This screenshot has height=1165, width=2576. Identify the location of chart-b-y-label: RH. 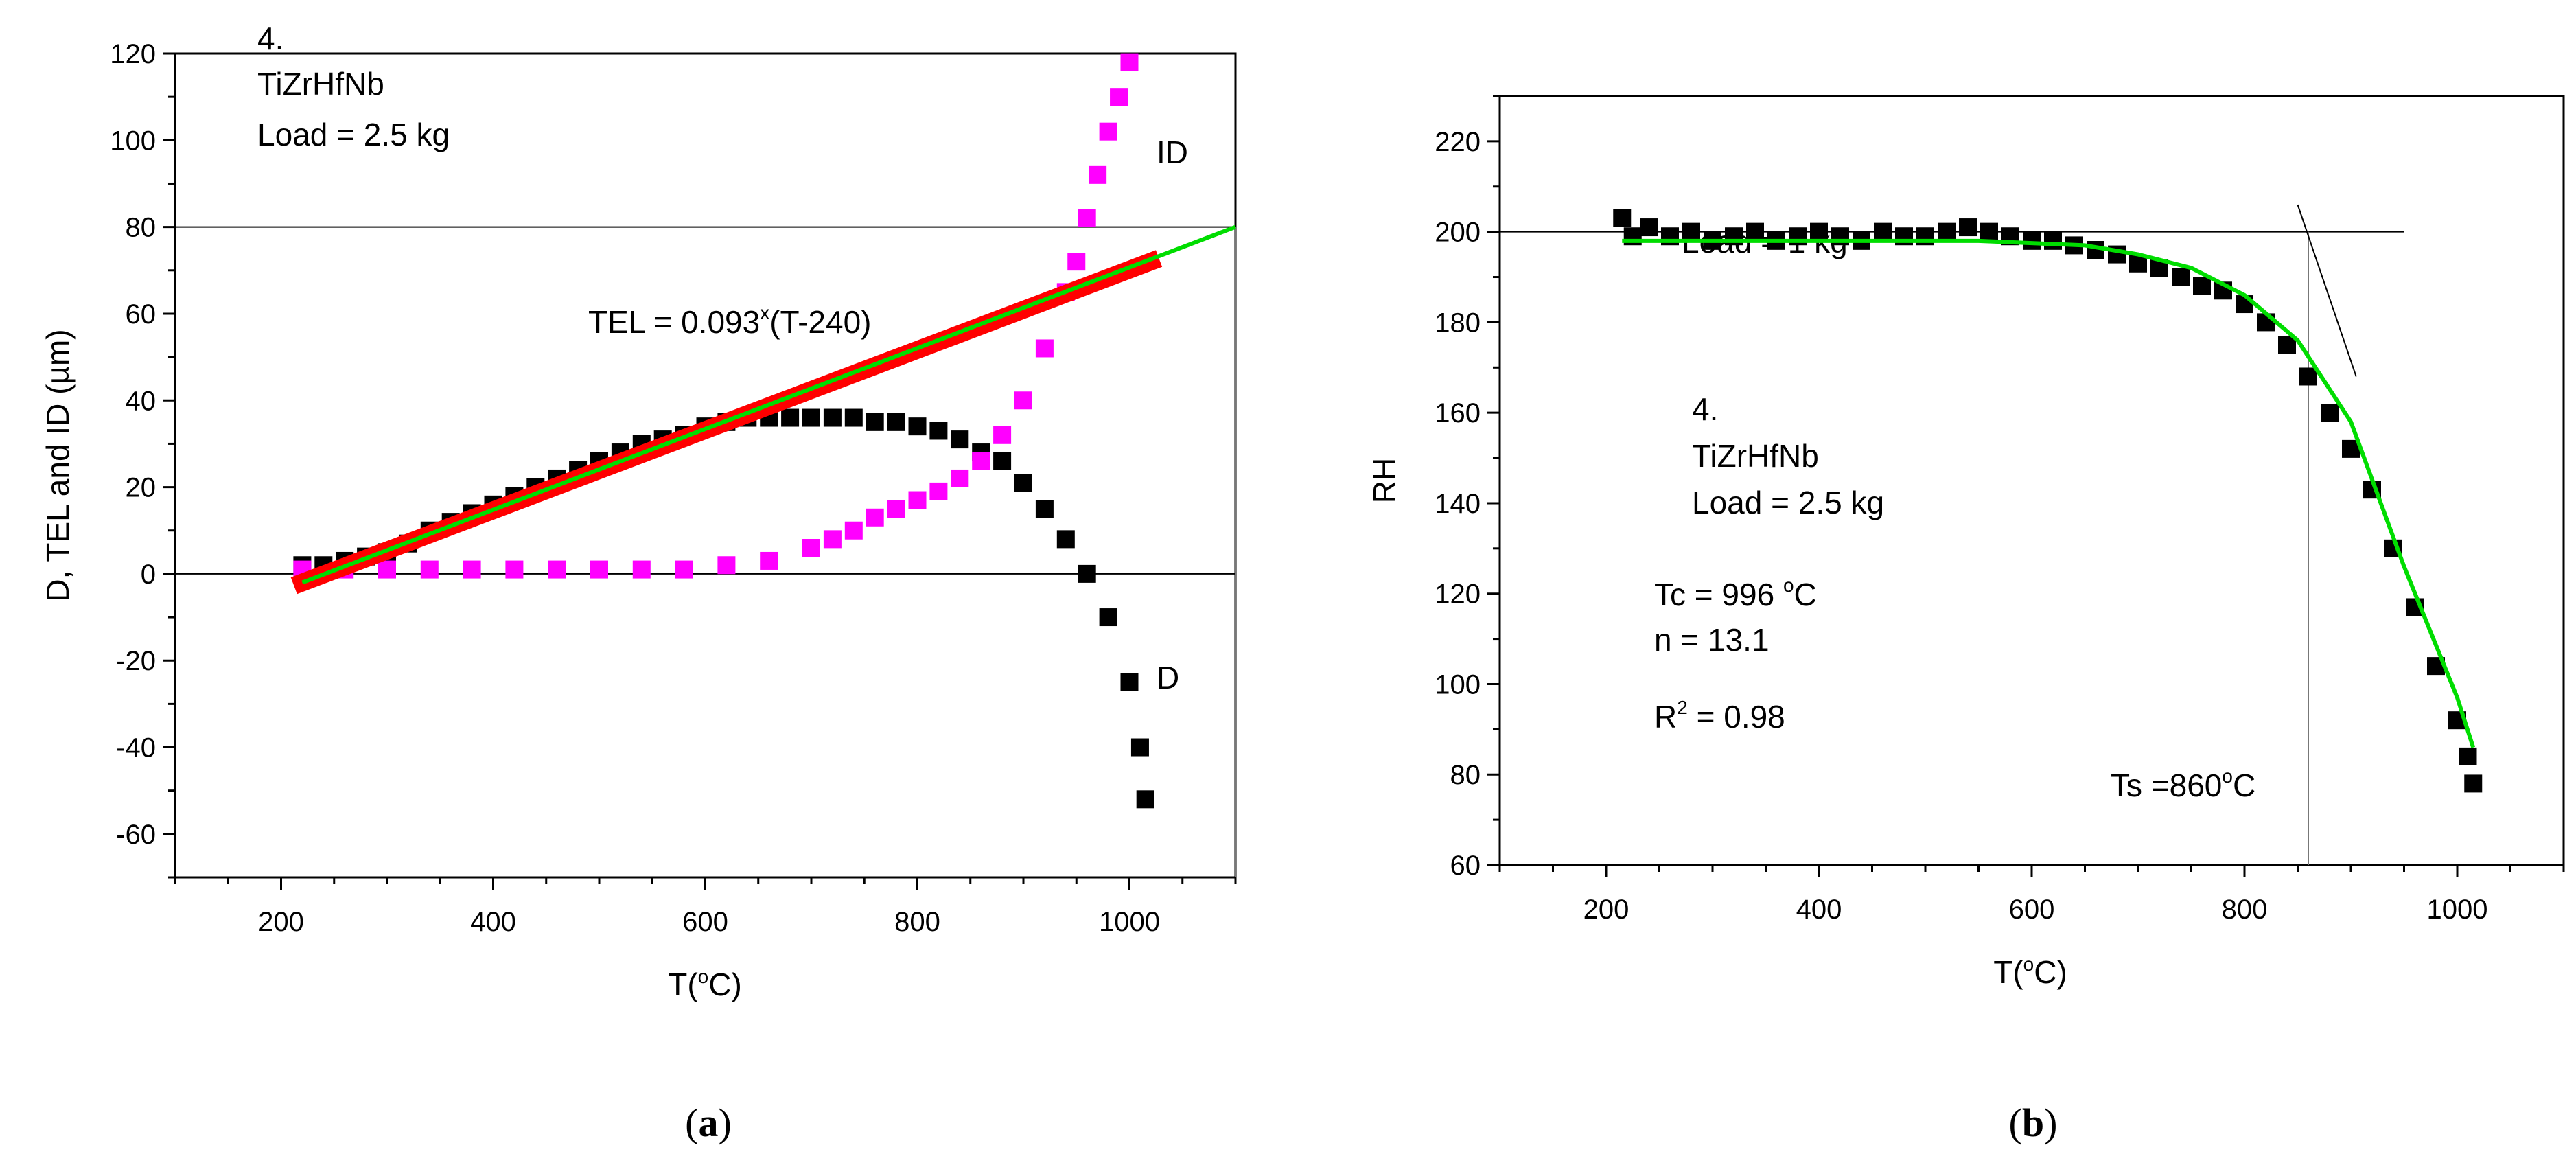
(1384, 481).